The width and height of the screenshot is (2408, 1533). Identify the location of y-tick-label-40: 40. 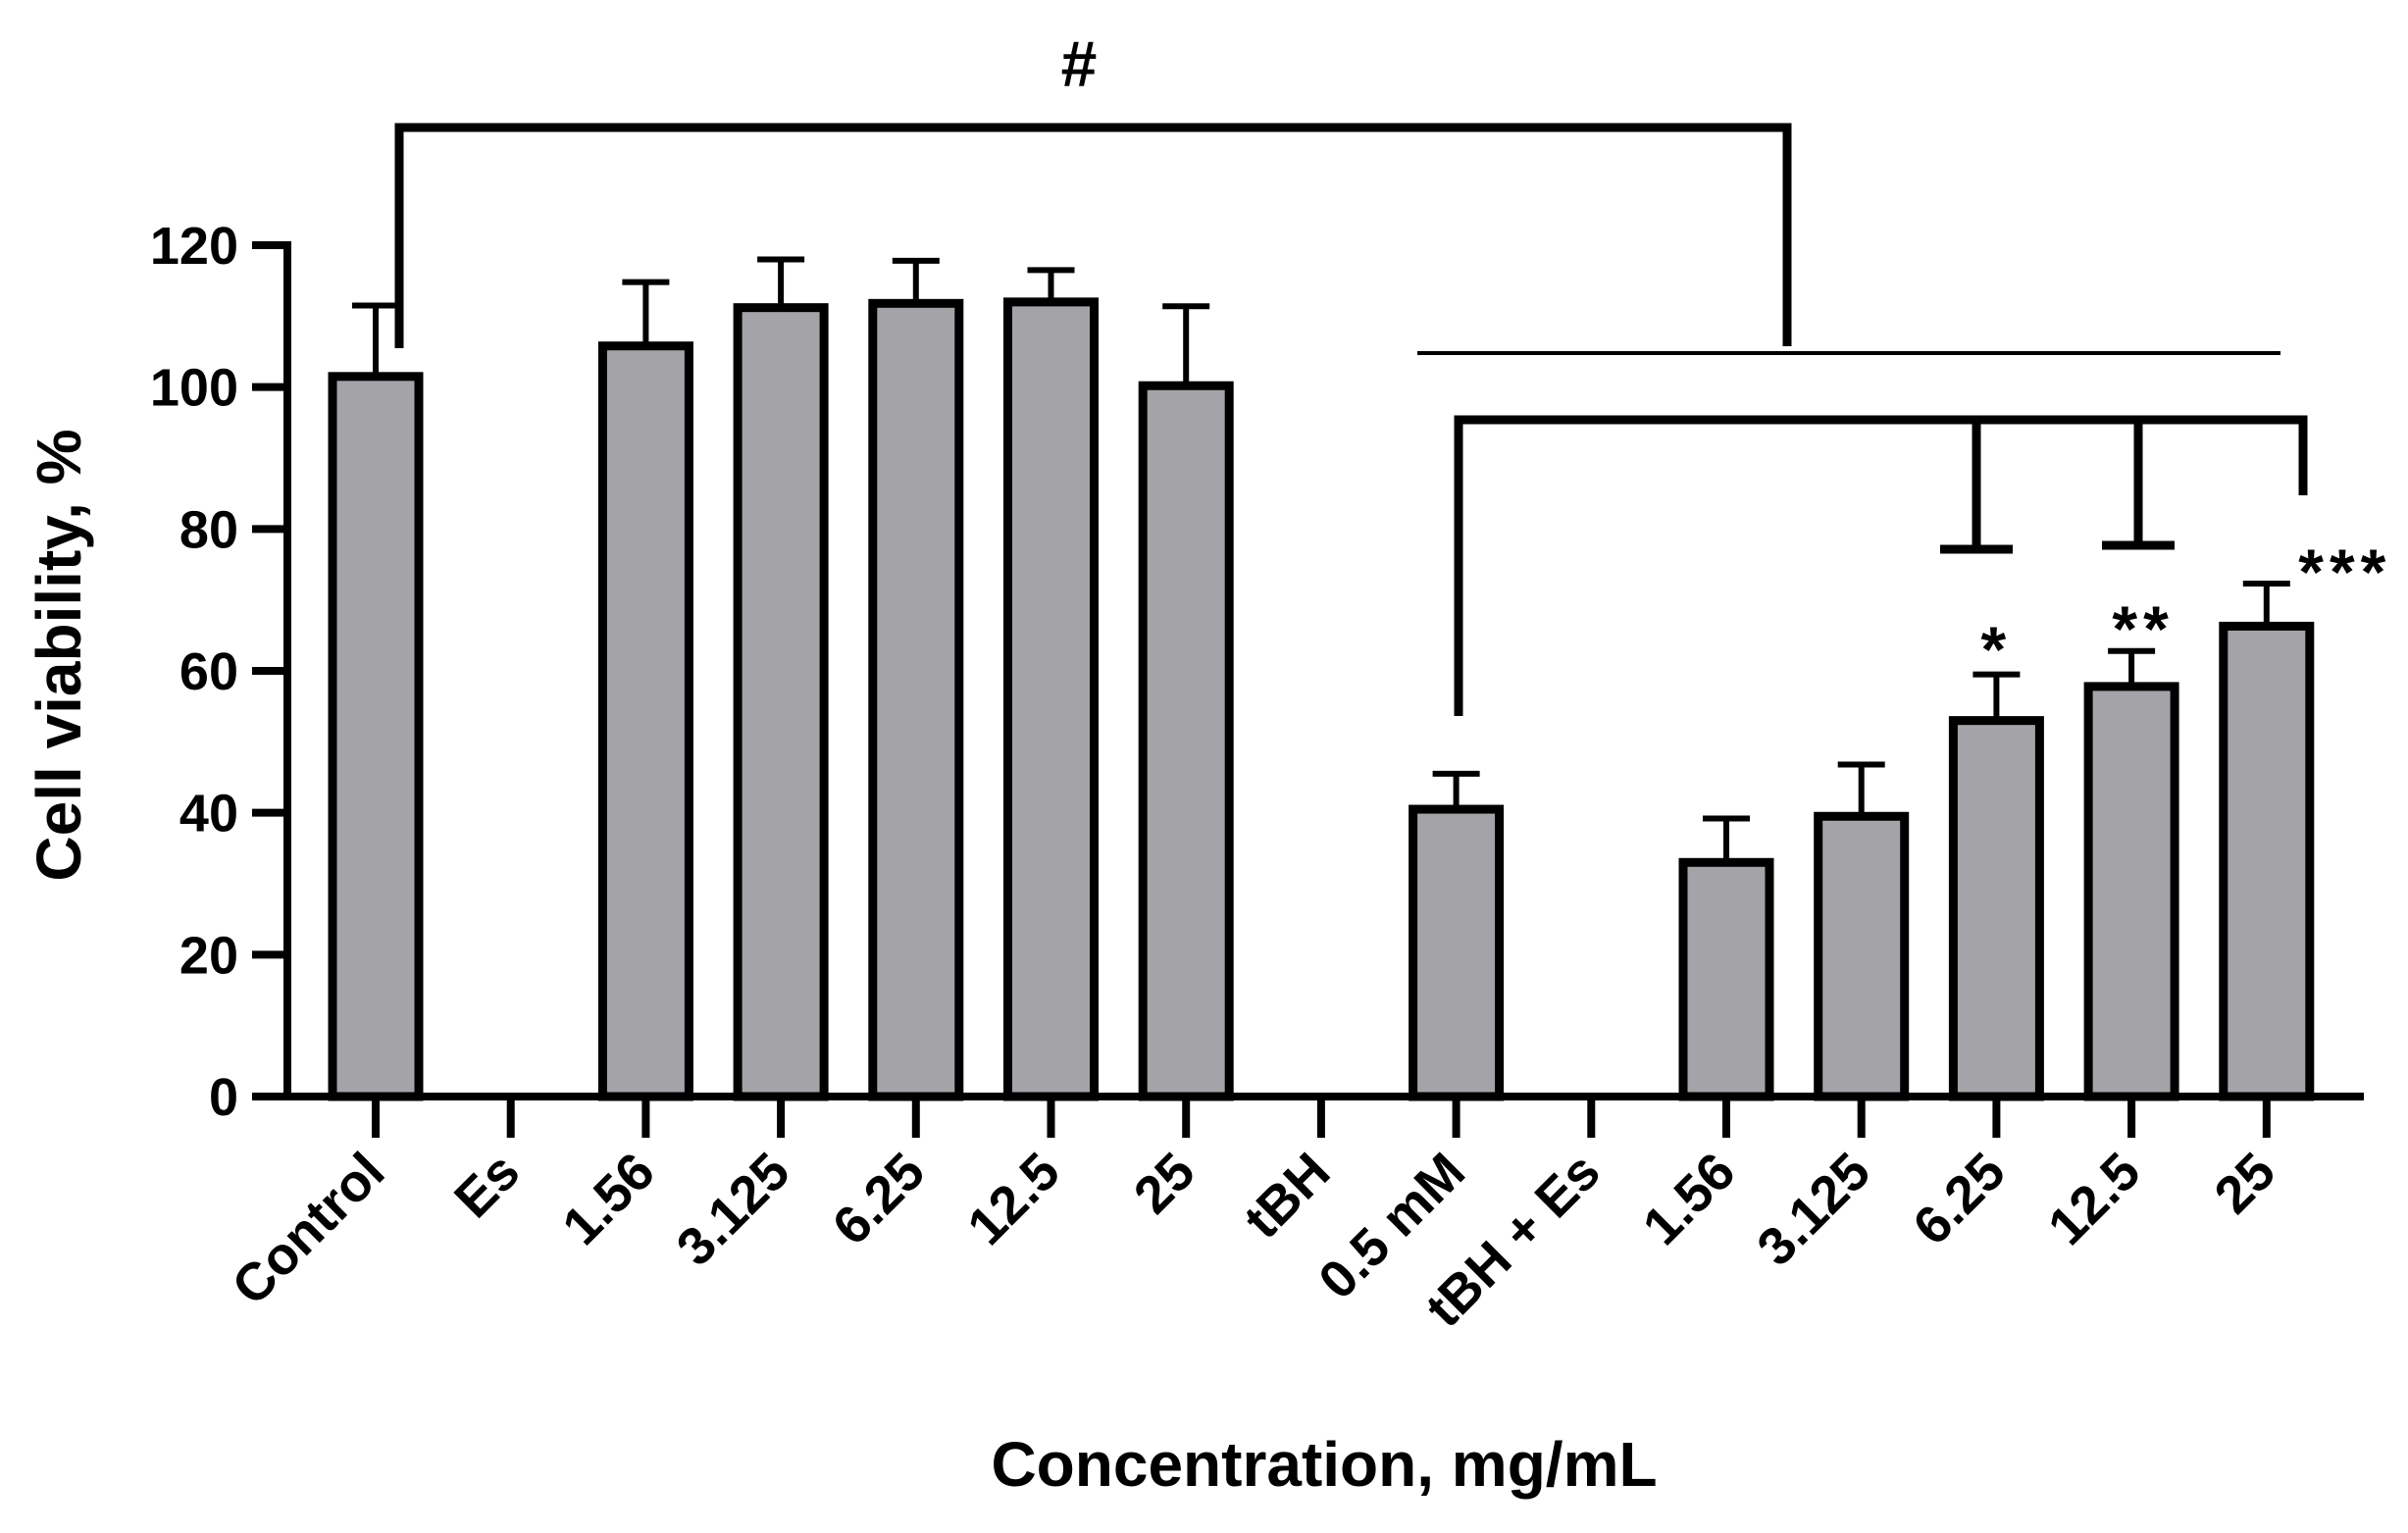
(208, 814).